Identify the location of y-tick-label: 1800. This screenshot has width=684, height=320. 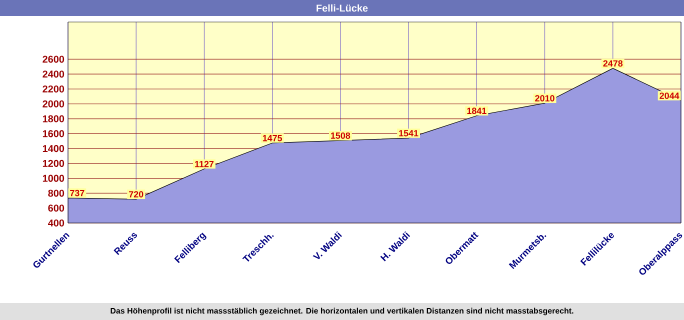
(53, 118).